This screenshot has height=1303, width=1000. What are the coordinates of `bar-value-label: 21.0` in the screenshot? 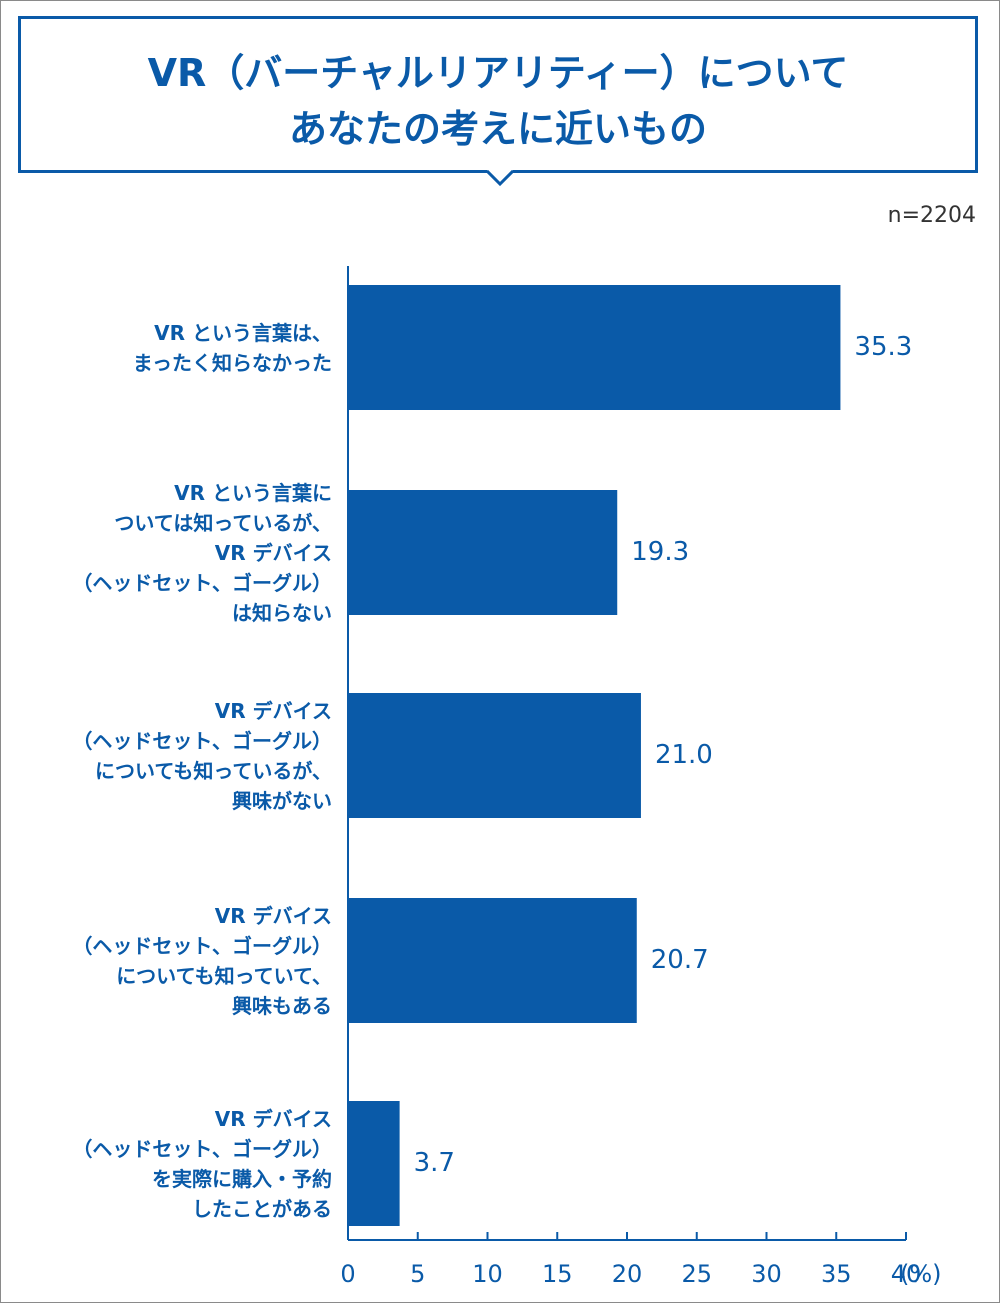 It's located at (683, 754).